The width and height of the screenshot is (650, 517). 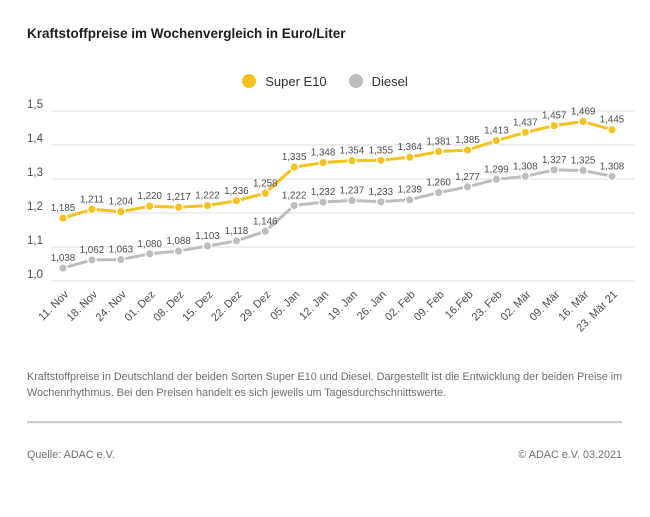 What do you see at coordinates (121, 250) in the screenshot?
I see `data-label: 1,063` at bounding box center [121, 250].